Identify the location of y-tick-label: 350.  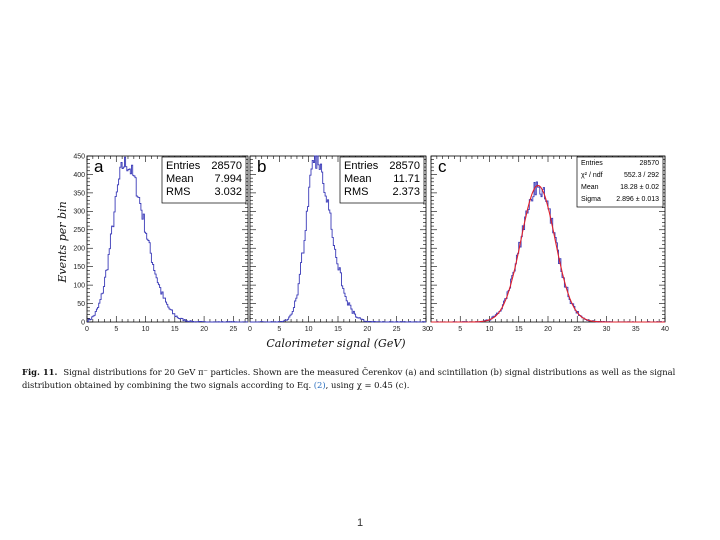
(79, 193).